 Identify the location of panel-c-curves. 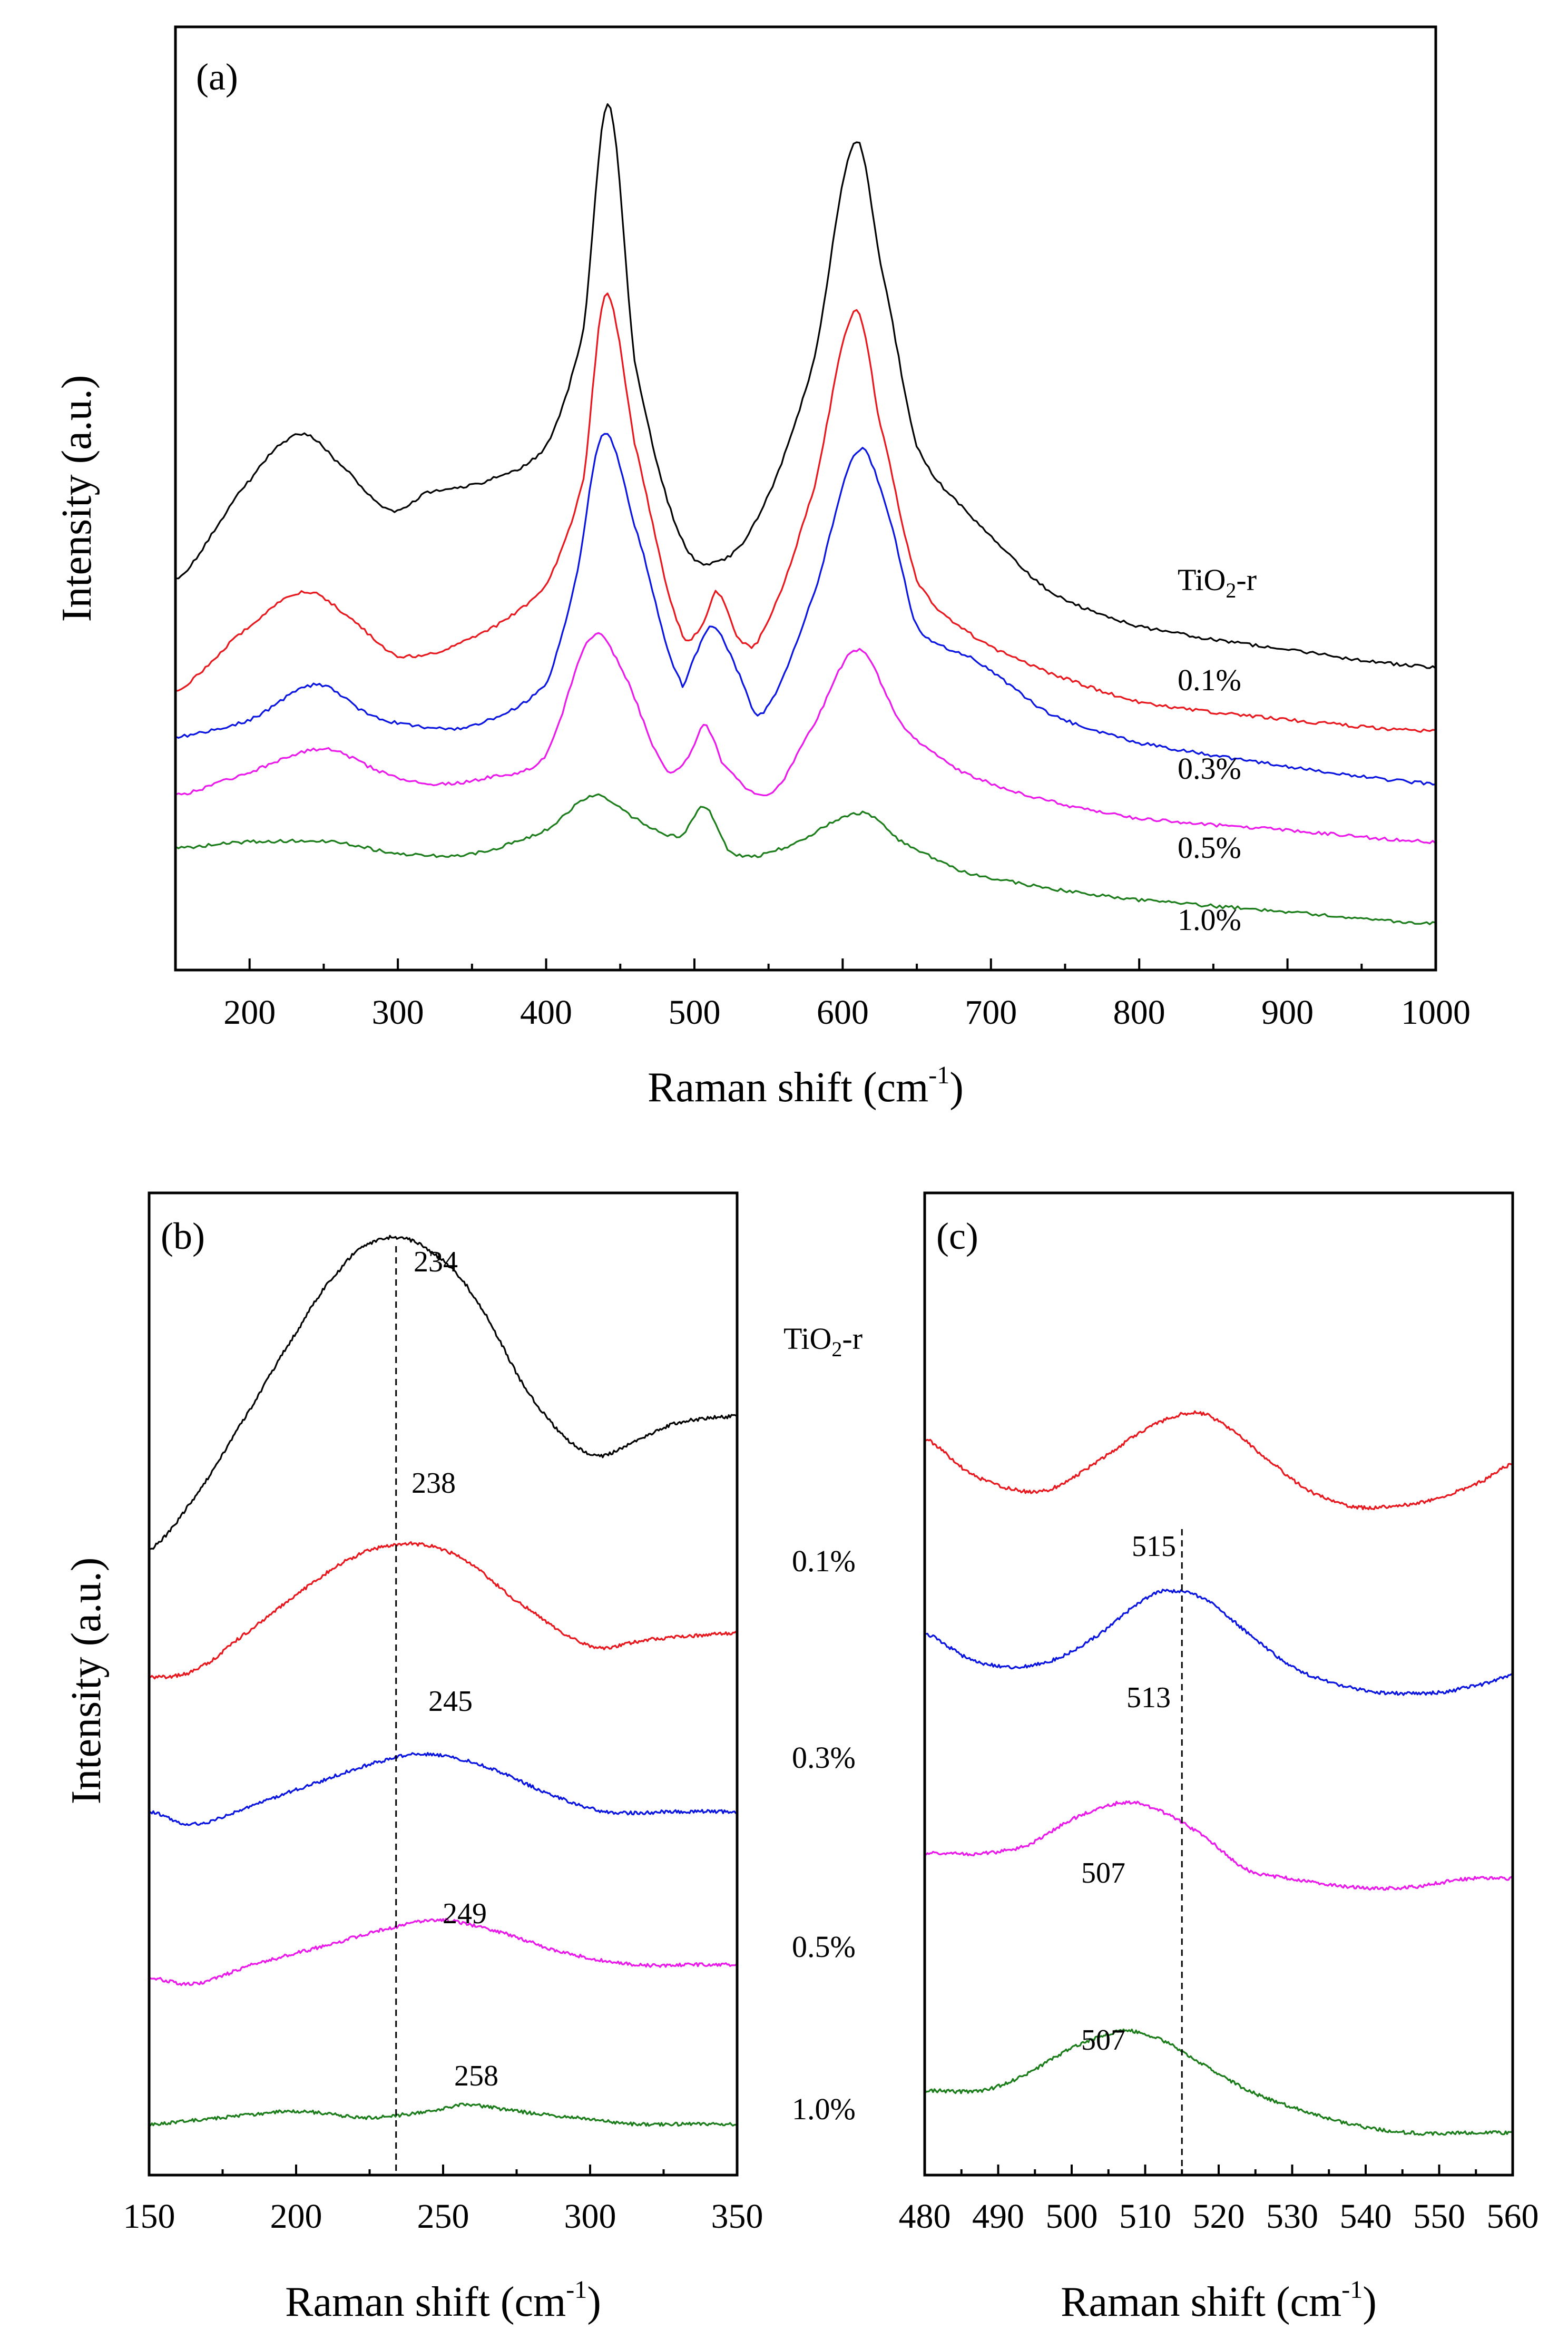
(1219, 1773).